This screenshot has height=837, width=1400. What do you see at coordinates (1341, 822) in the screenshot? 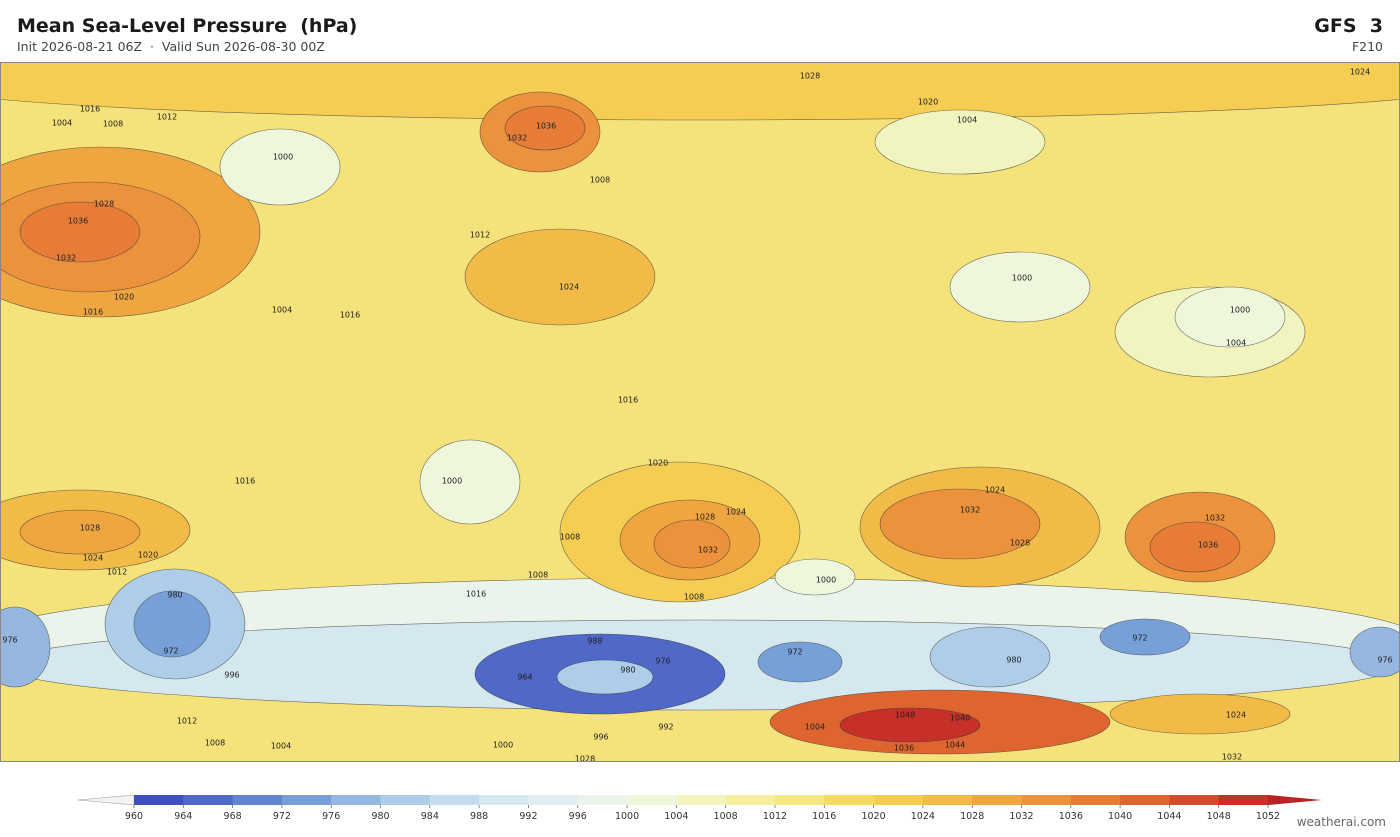
I see `credit: weatherai.com` at bounding box center [1341, 822].